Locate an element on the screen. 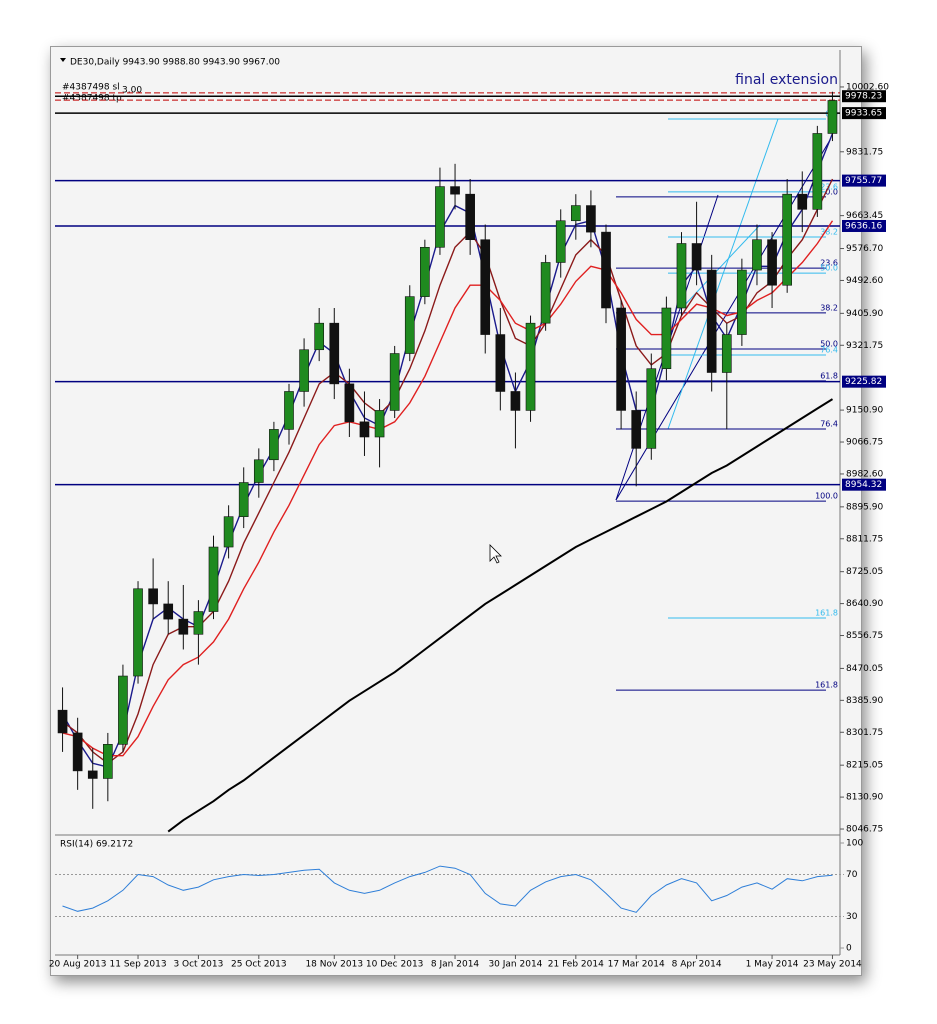 This screenshot has width=937, height=1024. x-tick-label: 30 Jan 2014 is located at coordinates (515, 965).